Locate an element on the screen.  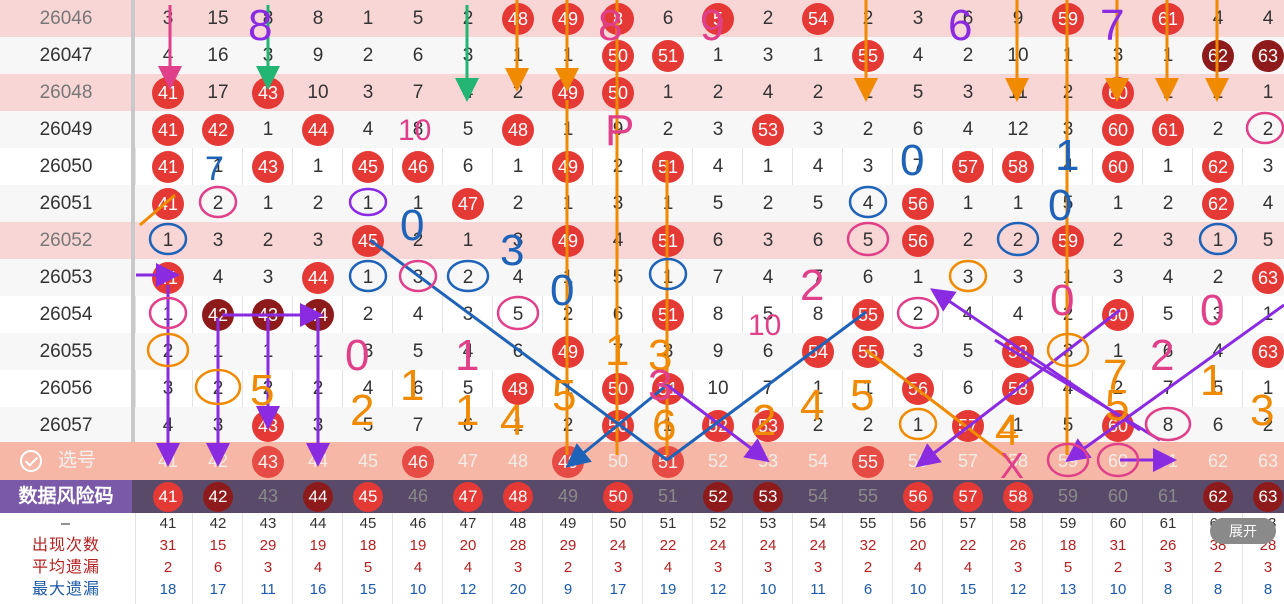
table-row: 26055 2 1 1 1 3 5 4 6 49 7 3 9 6 54 55 3 5 58 3 1 6 4 63 is located at coordinates (642, 351).